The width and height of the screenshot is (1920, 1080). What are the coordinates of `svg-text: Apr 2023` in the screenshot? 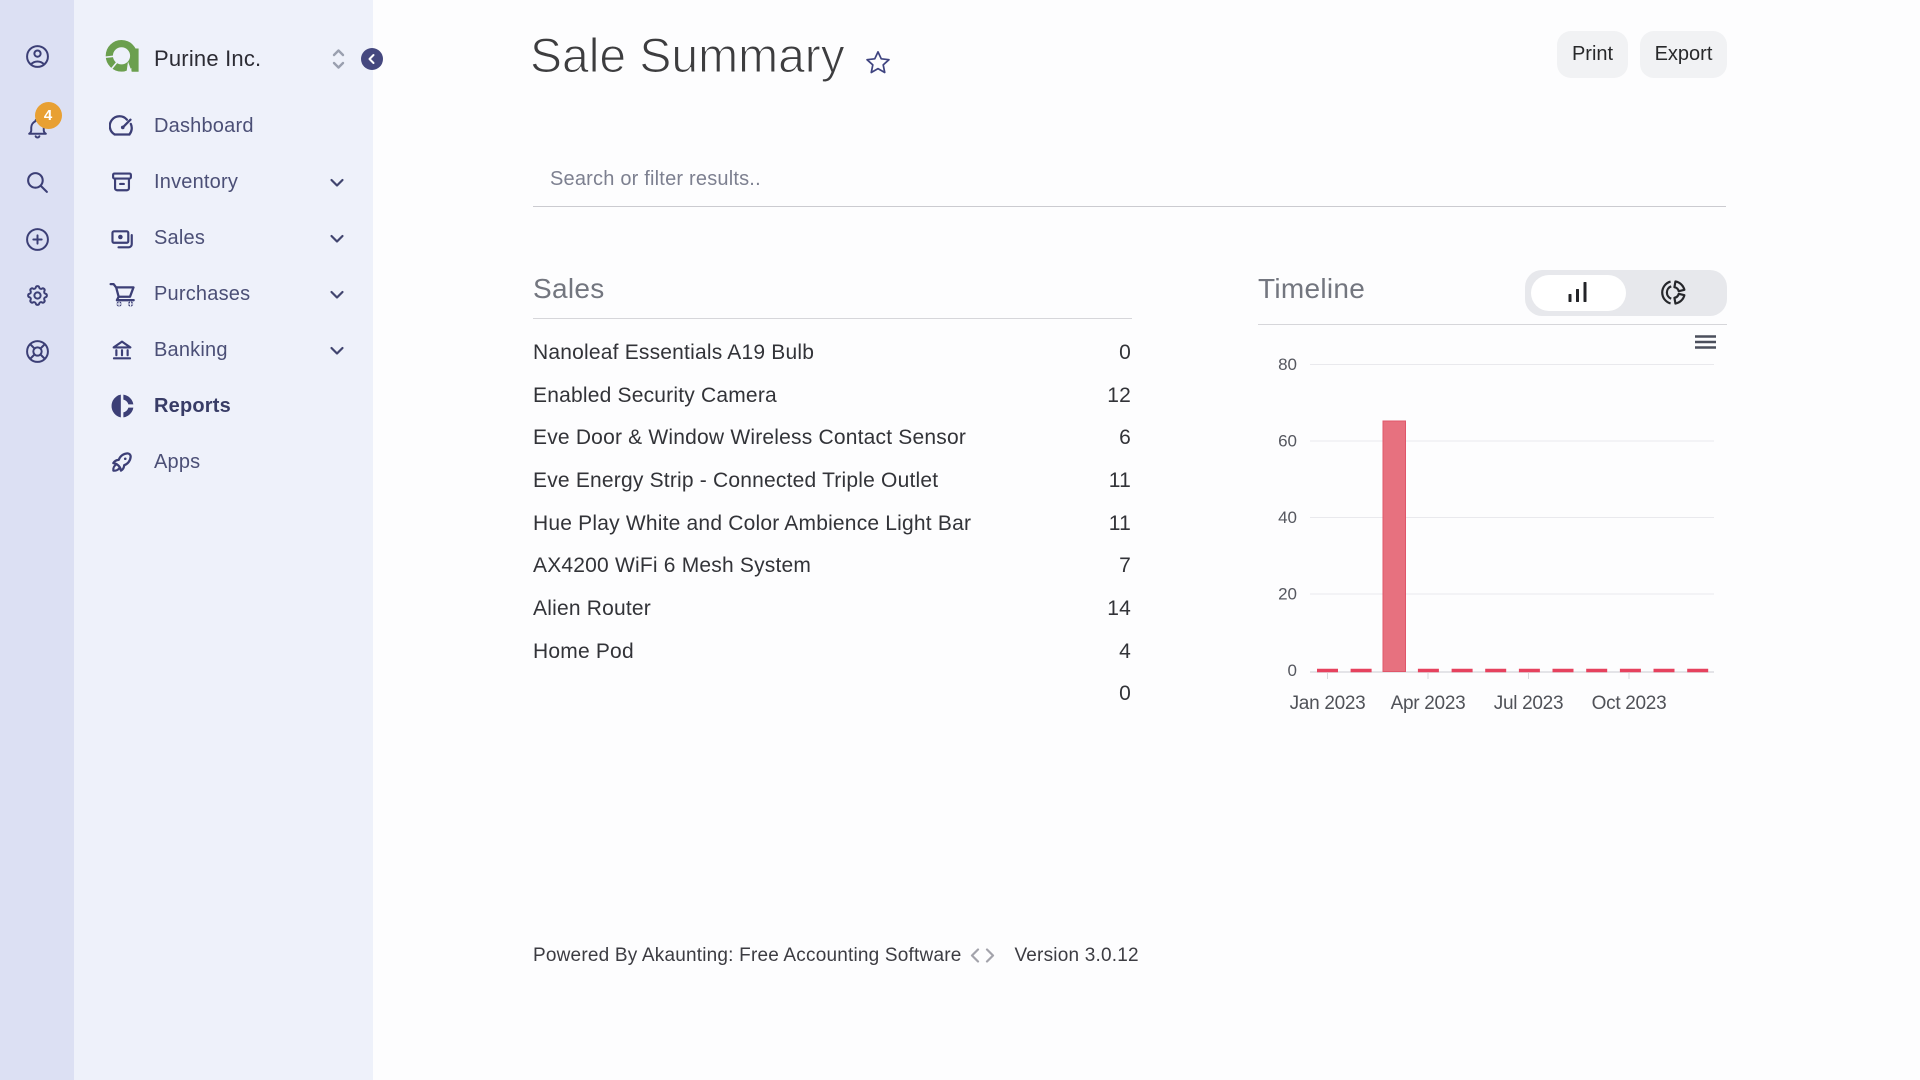 It's located at (1428, 703).